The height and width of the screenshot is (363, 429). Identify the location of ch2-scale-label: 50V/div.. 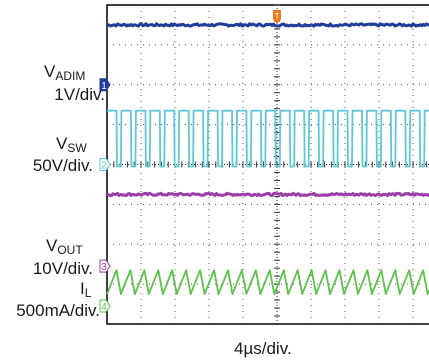
(62, 165).